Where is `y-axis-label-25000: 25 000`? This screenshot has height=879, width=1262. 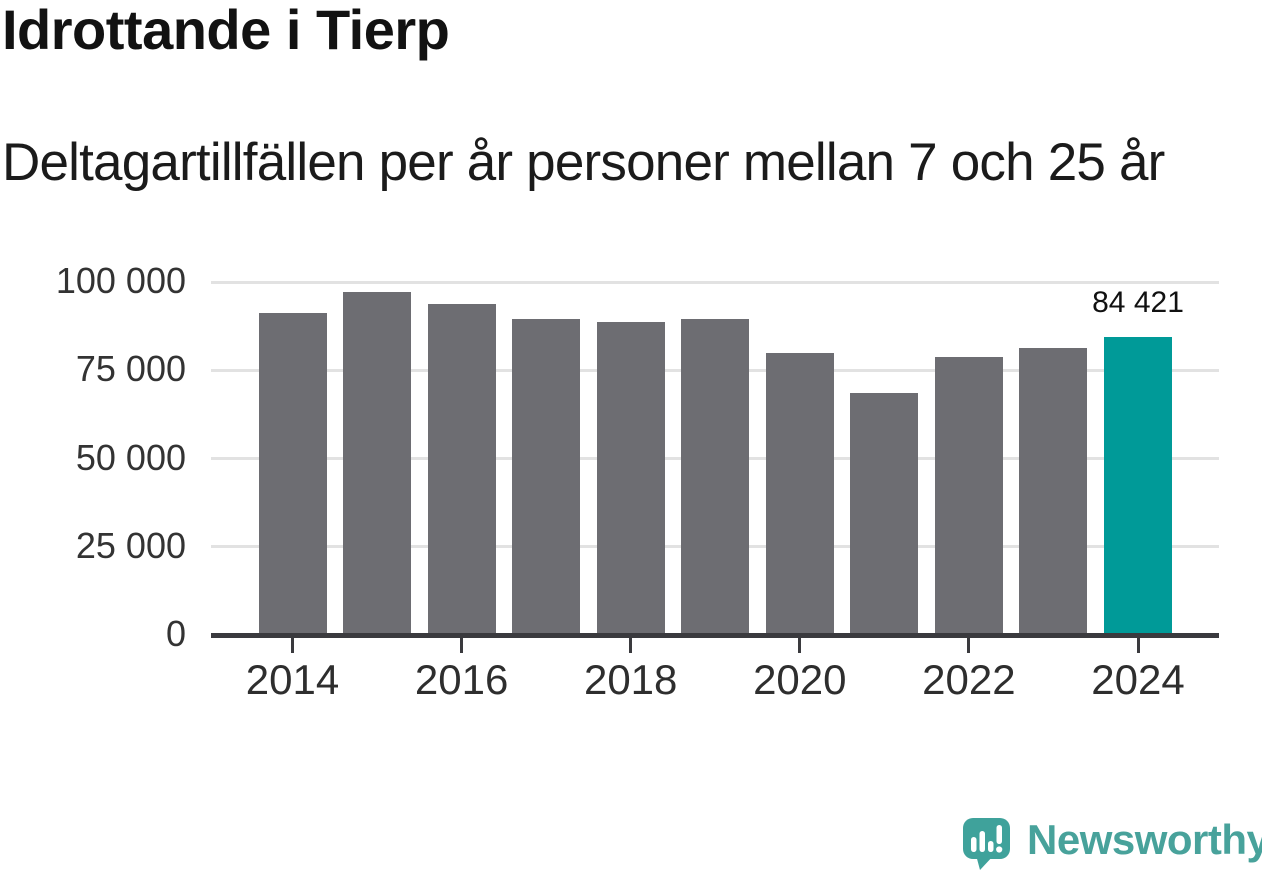 y-axis-label-25000: 25 000 is located at coordinates (130, 545).